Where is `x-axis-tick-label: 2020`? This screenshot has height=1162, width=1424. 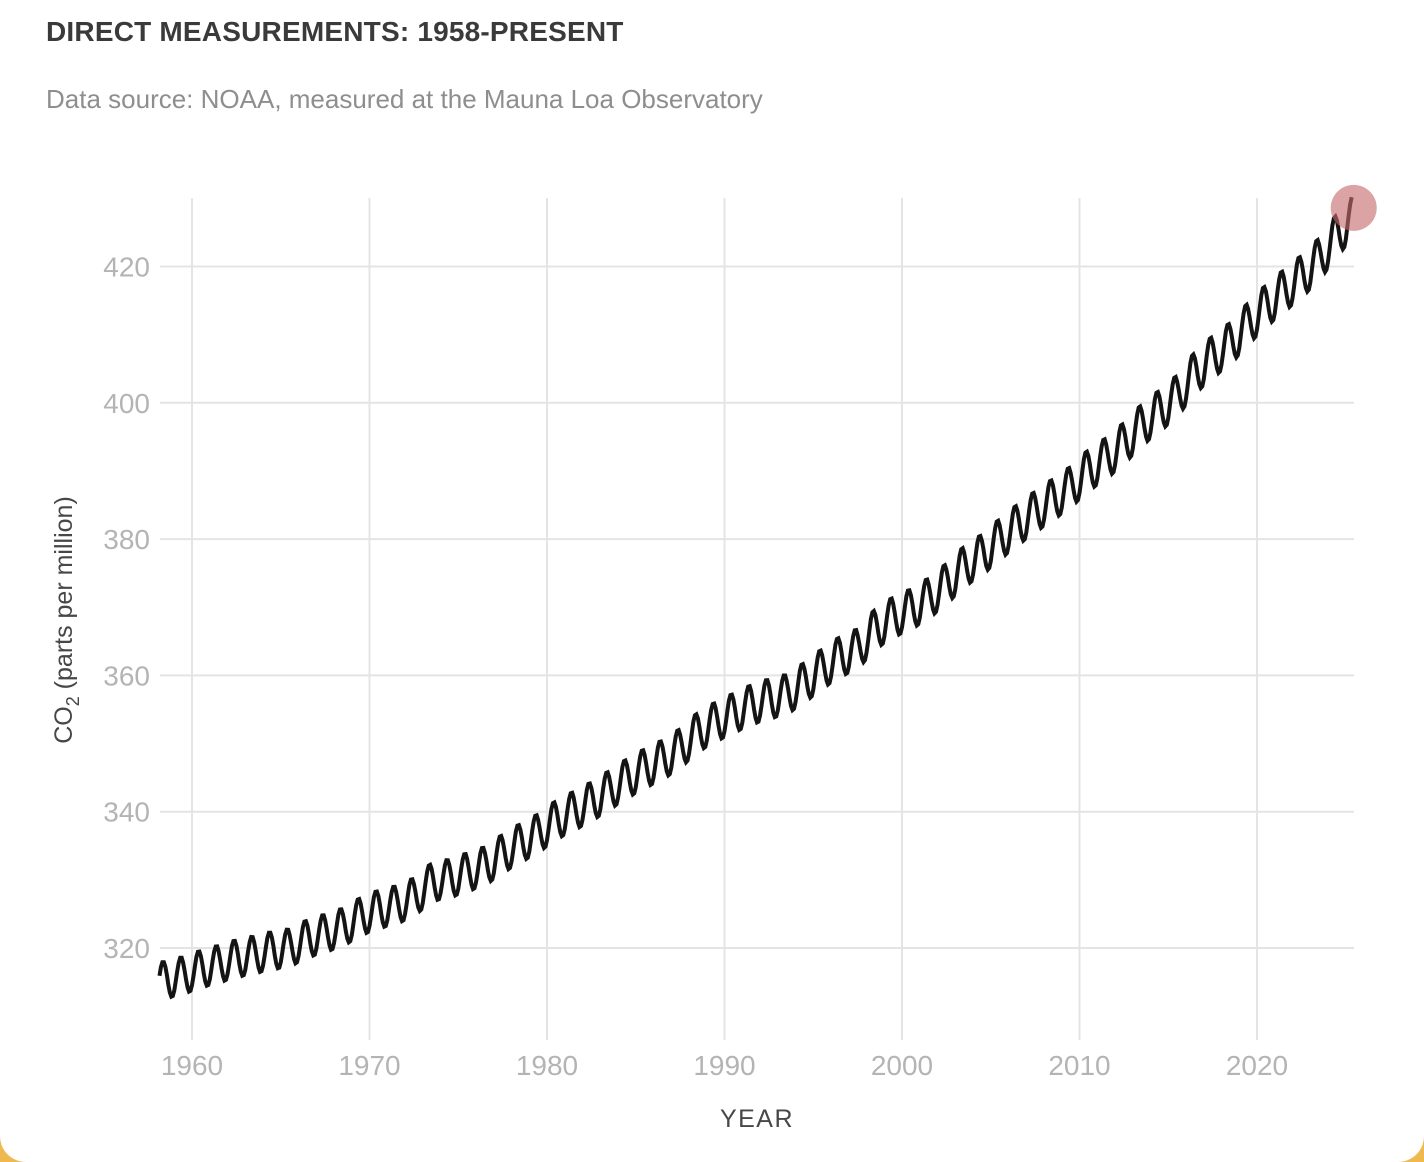
x-axis-tick-label: 2020 is located at coordinates (1257, 1065).